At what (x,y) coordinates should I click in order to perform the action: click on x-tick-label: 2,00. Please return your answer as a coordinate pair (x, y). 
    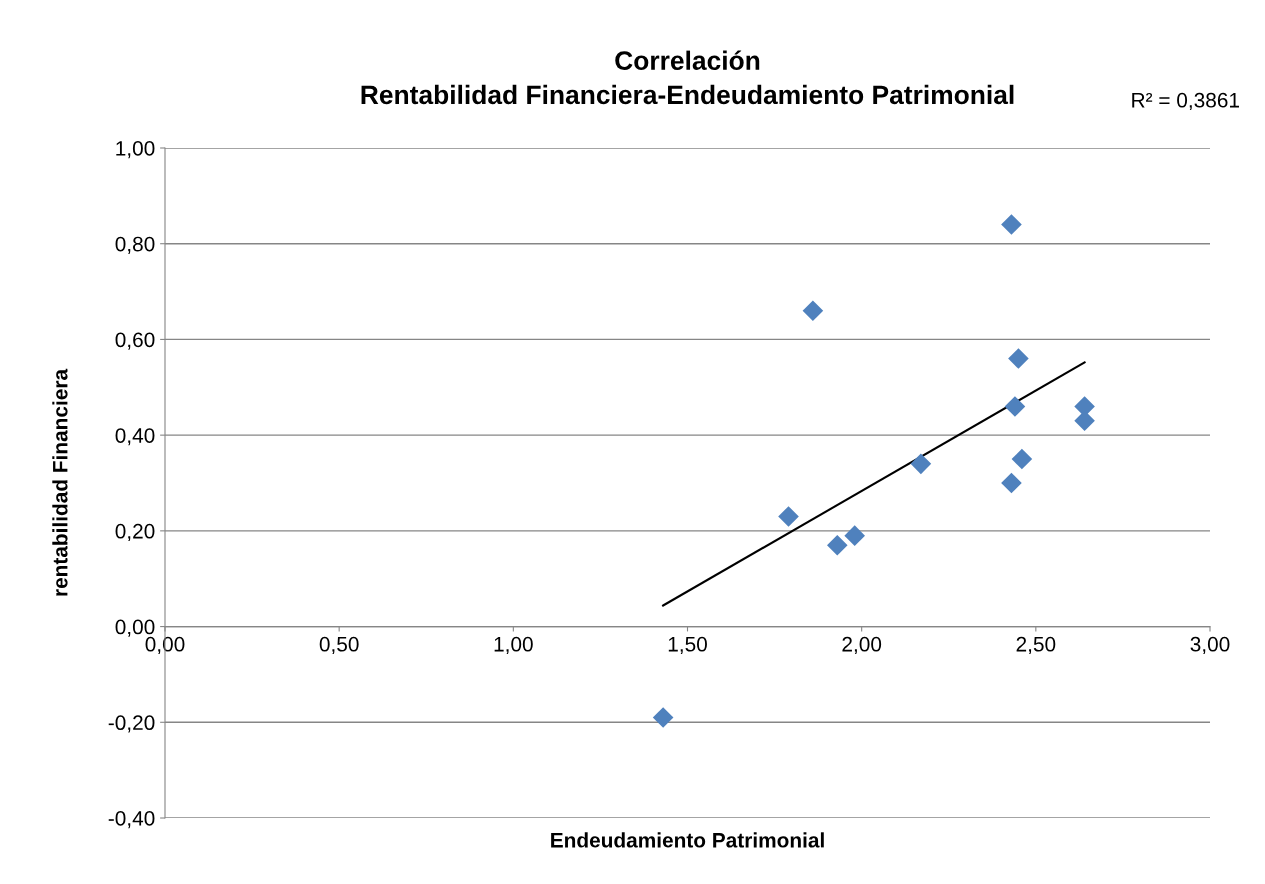
    Looking at the image, I should click on (862, 645).